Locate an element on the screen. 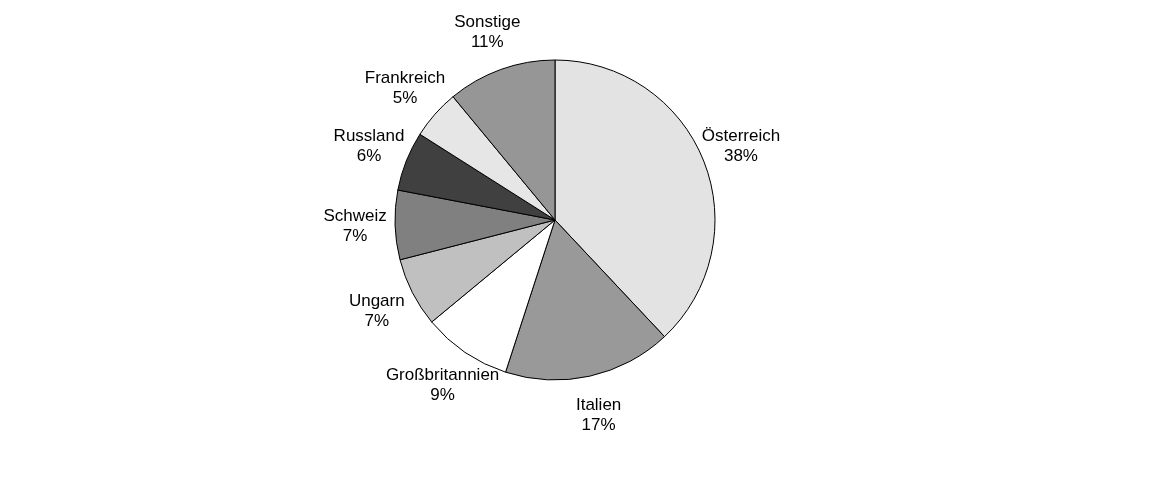 Image resolution: width=1157 pixels, height=480 pixels. slice-label: Ungarn is located at coordinates (376, 300).